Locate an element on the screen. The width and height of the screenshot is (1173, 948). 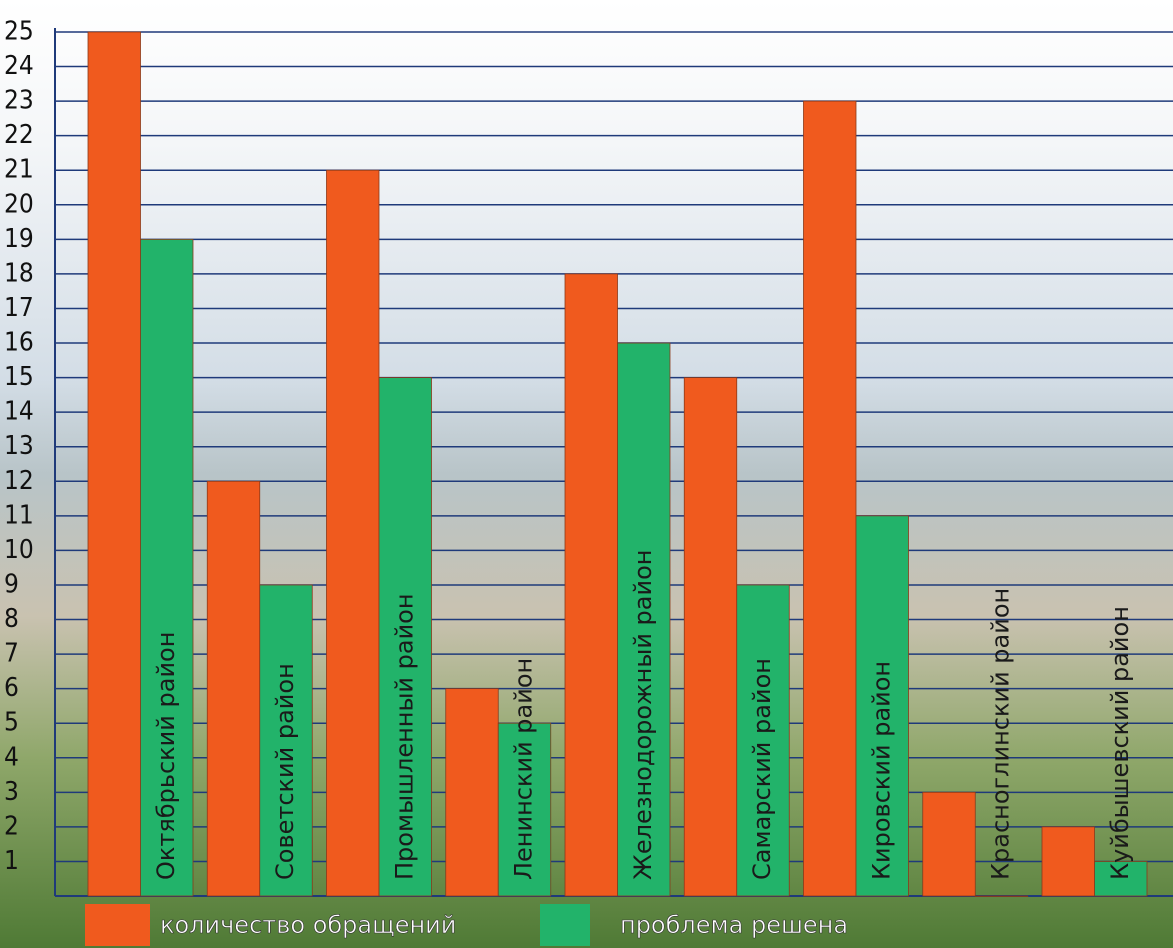
y-tick-label: 20 is located at coordinates (19, 204).